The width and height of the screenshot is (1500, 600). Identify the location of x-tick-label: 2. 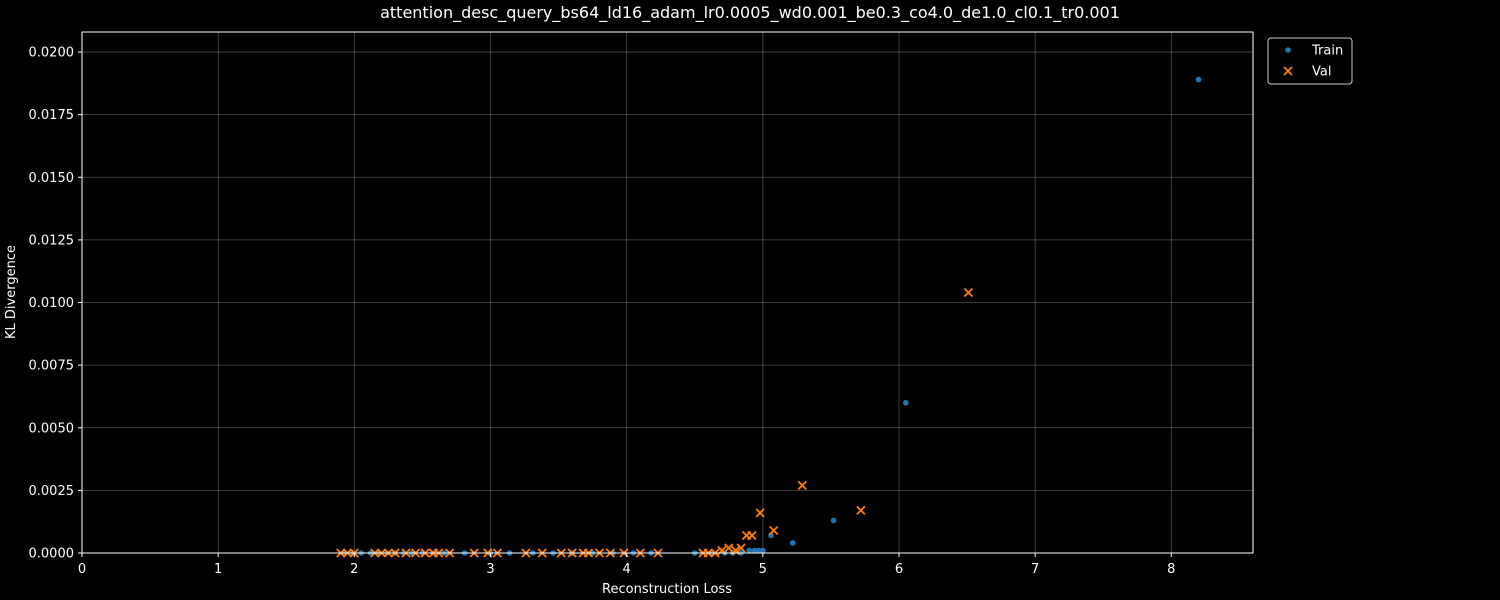
(354, 569).